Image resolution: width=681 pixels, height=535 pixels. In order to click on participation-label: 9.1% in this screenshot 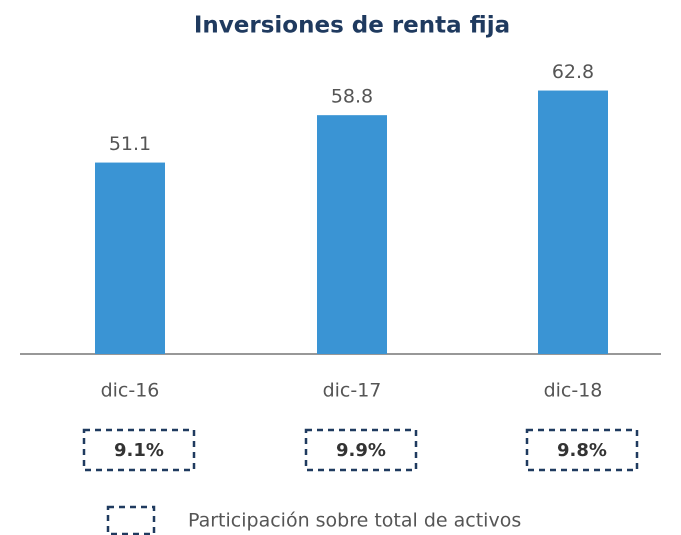, I will do `click(139, 450)`.